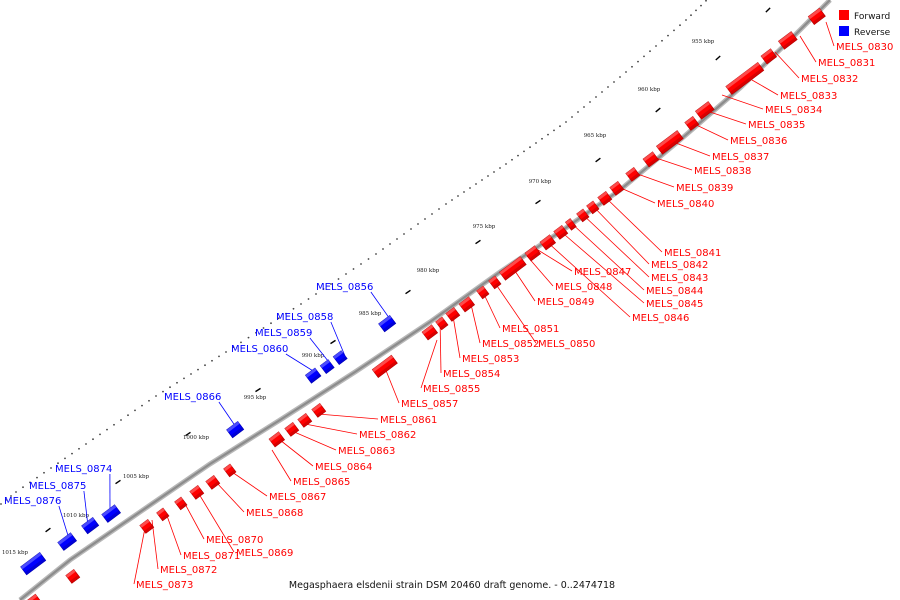 The image size is (900, 600). What do you see at coordinates (338, 339) in the screenshot?
I see `connector-reverse` at bounding box center [338, 339].